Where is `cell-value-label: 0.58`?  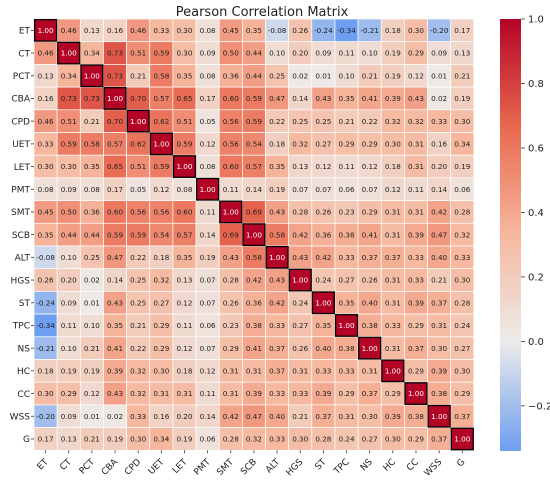
cell-value-label: 0.58 is located at coordinates (161, 75).